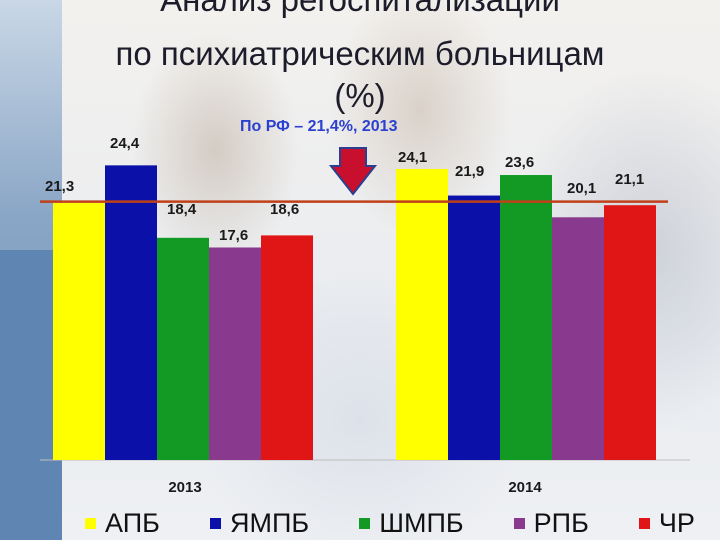 This screenshot has width=720, height=540. Describe the element at coordinates (284, 209) in the screenshot. I see `value-label-2013-4: 18,6` at that location.